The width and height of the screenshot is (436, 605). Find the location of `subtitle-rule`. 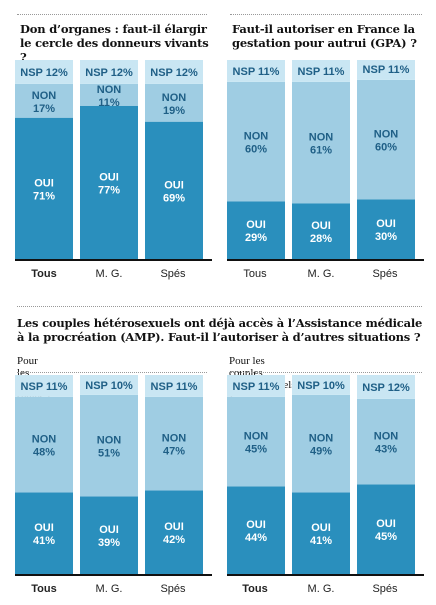

subtitle-rule is located at coordinates (112, 372).